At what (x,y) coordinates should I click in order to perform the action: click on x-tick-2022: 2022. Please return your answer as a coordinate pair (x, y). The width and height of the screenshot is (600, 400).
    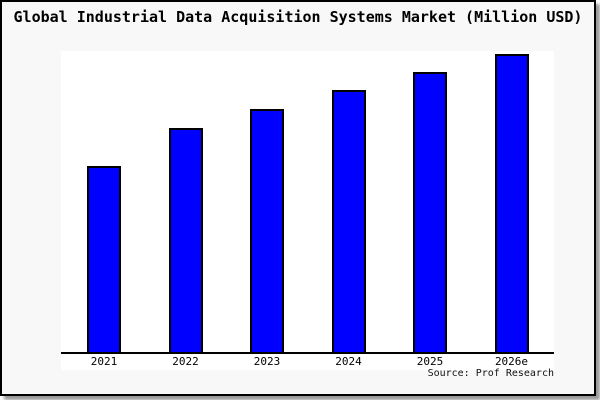
    Looking at the image, I should click on (185, 361).